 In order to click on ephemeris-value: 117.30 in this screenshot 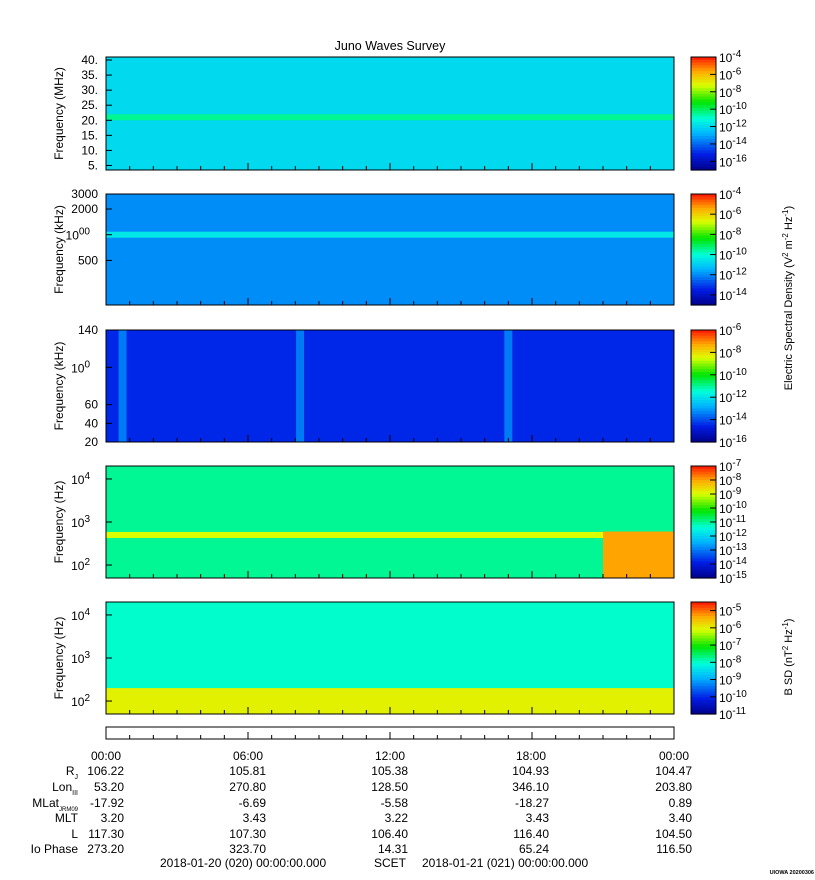, I will do `click(106, 834)`.